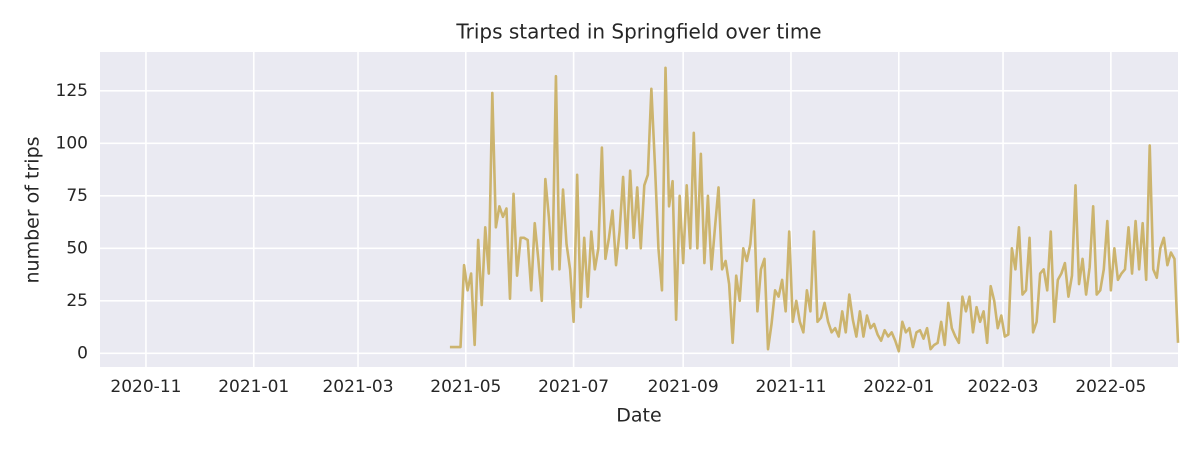 The height and width of the screenshot is (450, 1200). I want to click on y-tick-label: 125, so click(72, 91).